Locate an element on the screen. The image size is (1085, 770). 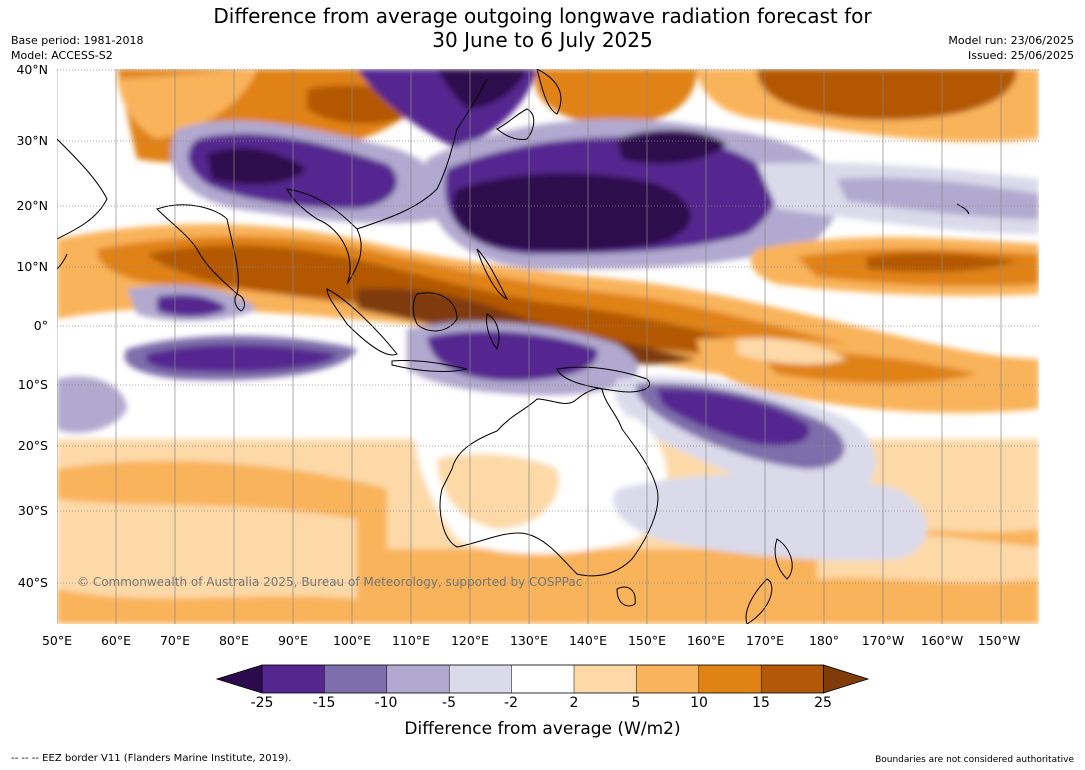
colorbar-outline is located at coordinates (542, 679).